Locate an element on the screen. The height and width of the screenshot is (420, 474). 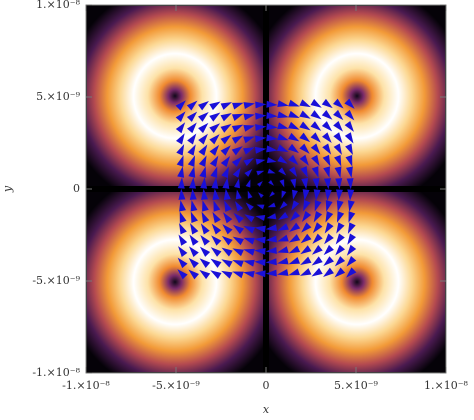
x-tick-label: 0 is located at coordinates (266, 385).